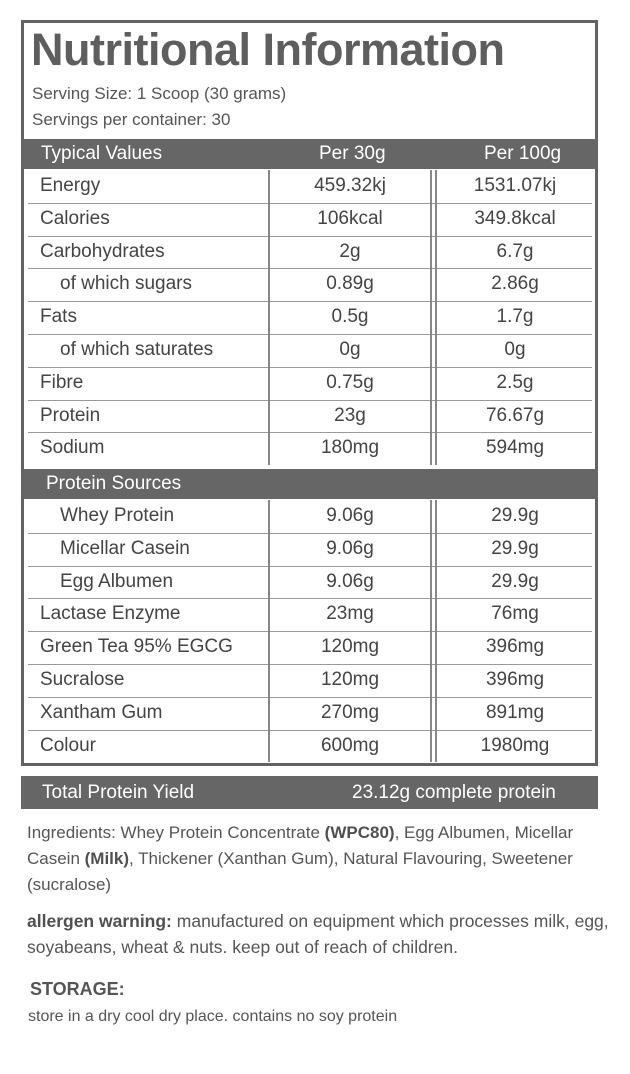 Image resolution: width=630 pixels, height=1074 pixels. Describe the element at coordinates (310, 549) in the screenshot. I see `table-row: Micellar Casein 9.06g 29.9g` at that location.